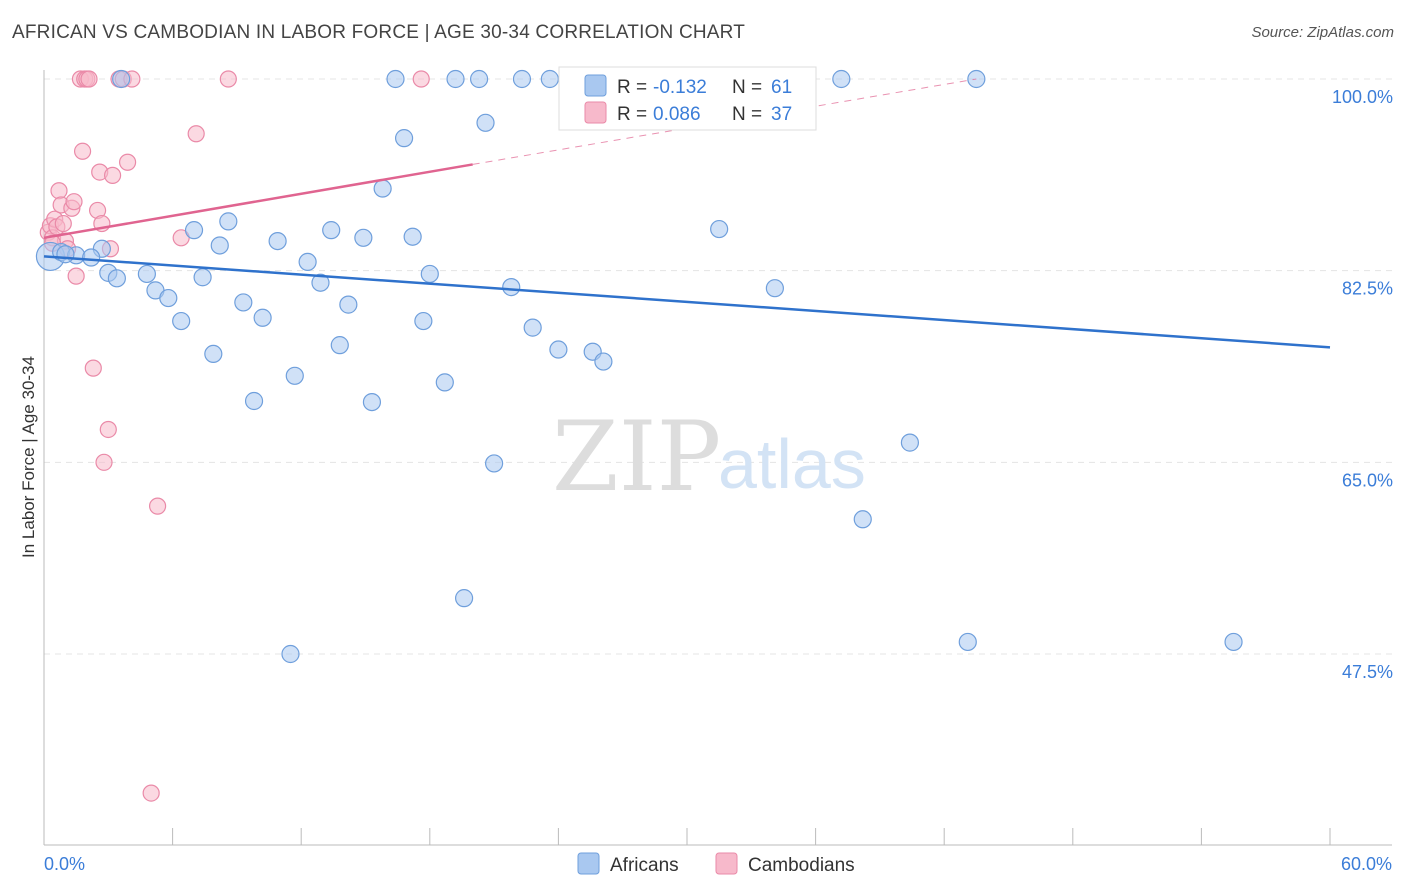  What do you see at coordinates (751, 836) in the screenshot?
I see `x-ticks` at bounding box center [751, 836].